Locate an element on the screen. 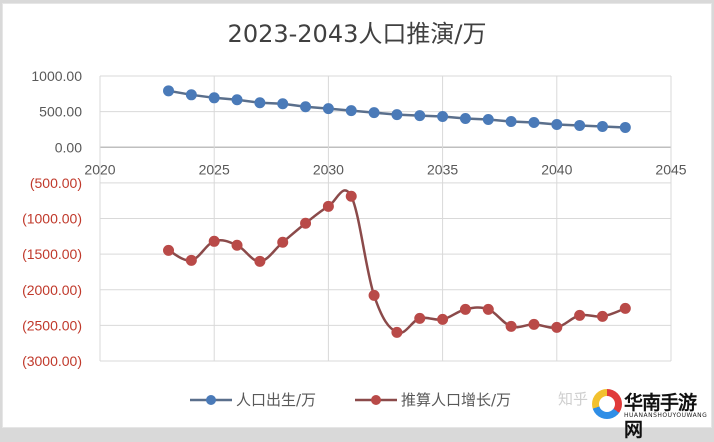 Image resolution: width=714 pixels, height=442 pixels. y-tick-label: (2000.00) is located at coordinates (52, 290).